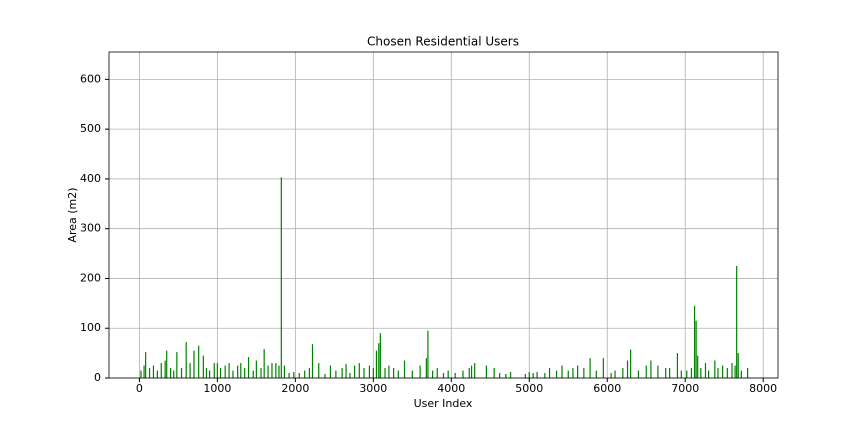 The width and height of the screenshot is (864, 436). I want to click on y-tick-label: 600, so click(90, 78).